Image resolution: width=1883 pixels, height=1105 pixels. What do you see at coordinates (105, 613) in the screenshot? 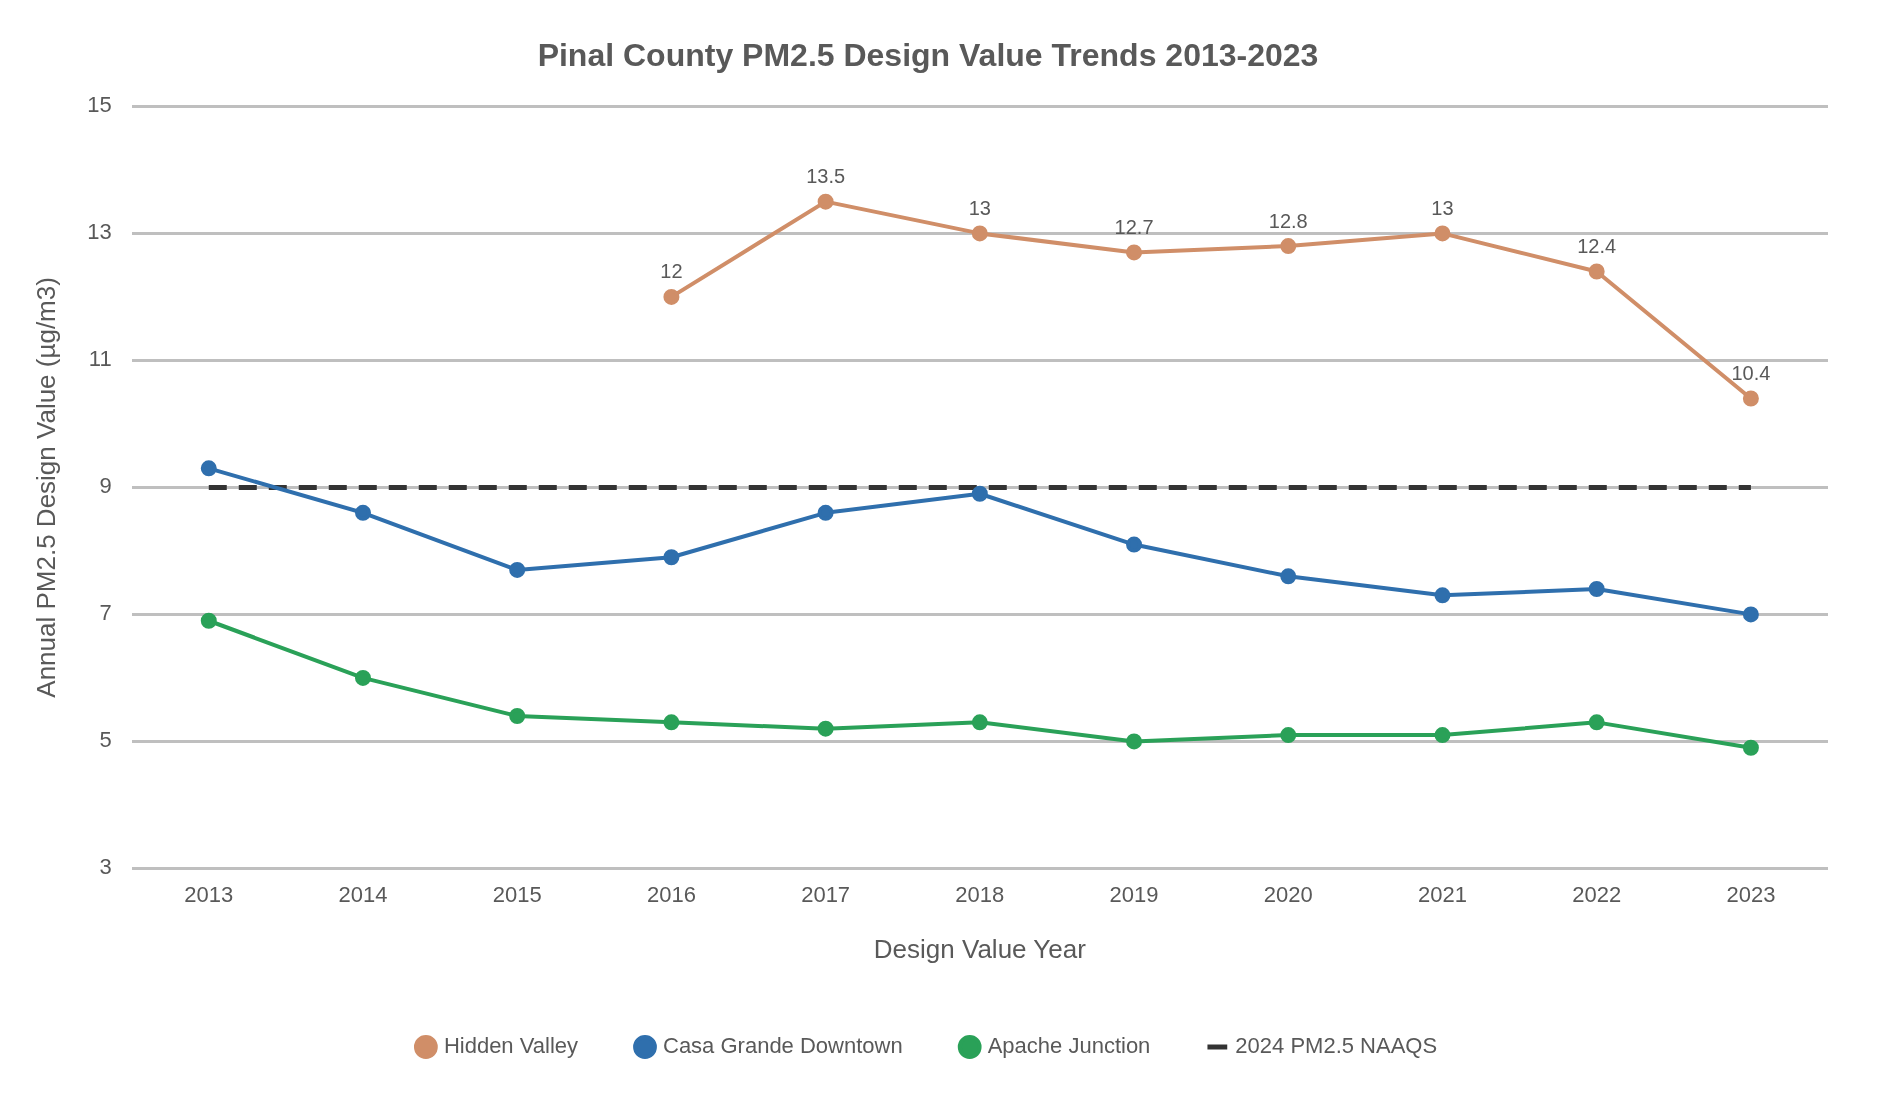
I see `y-tick-label: 7` at bounding box center [105, 613].